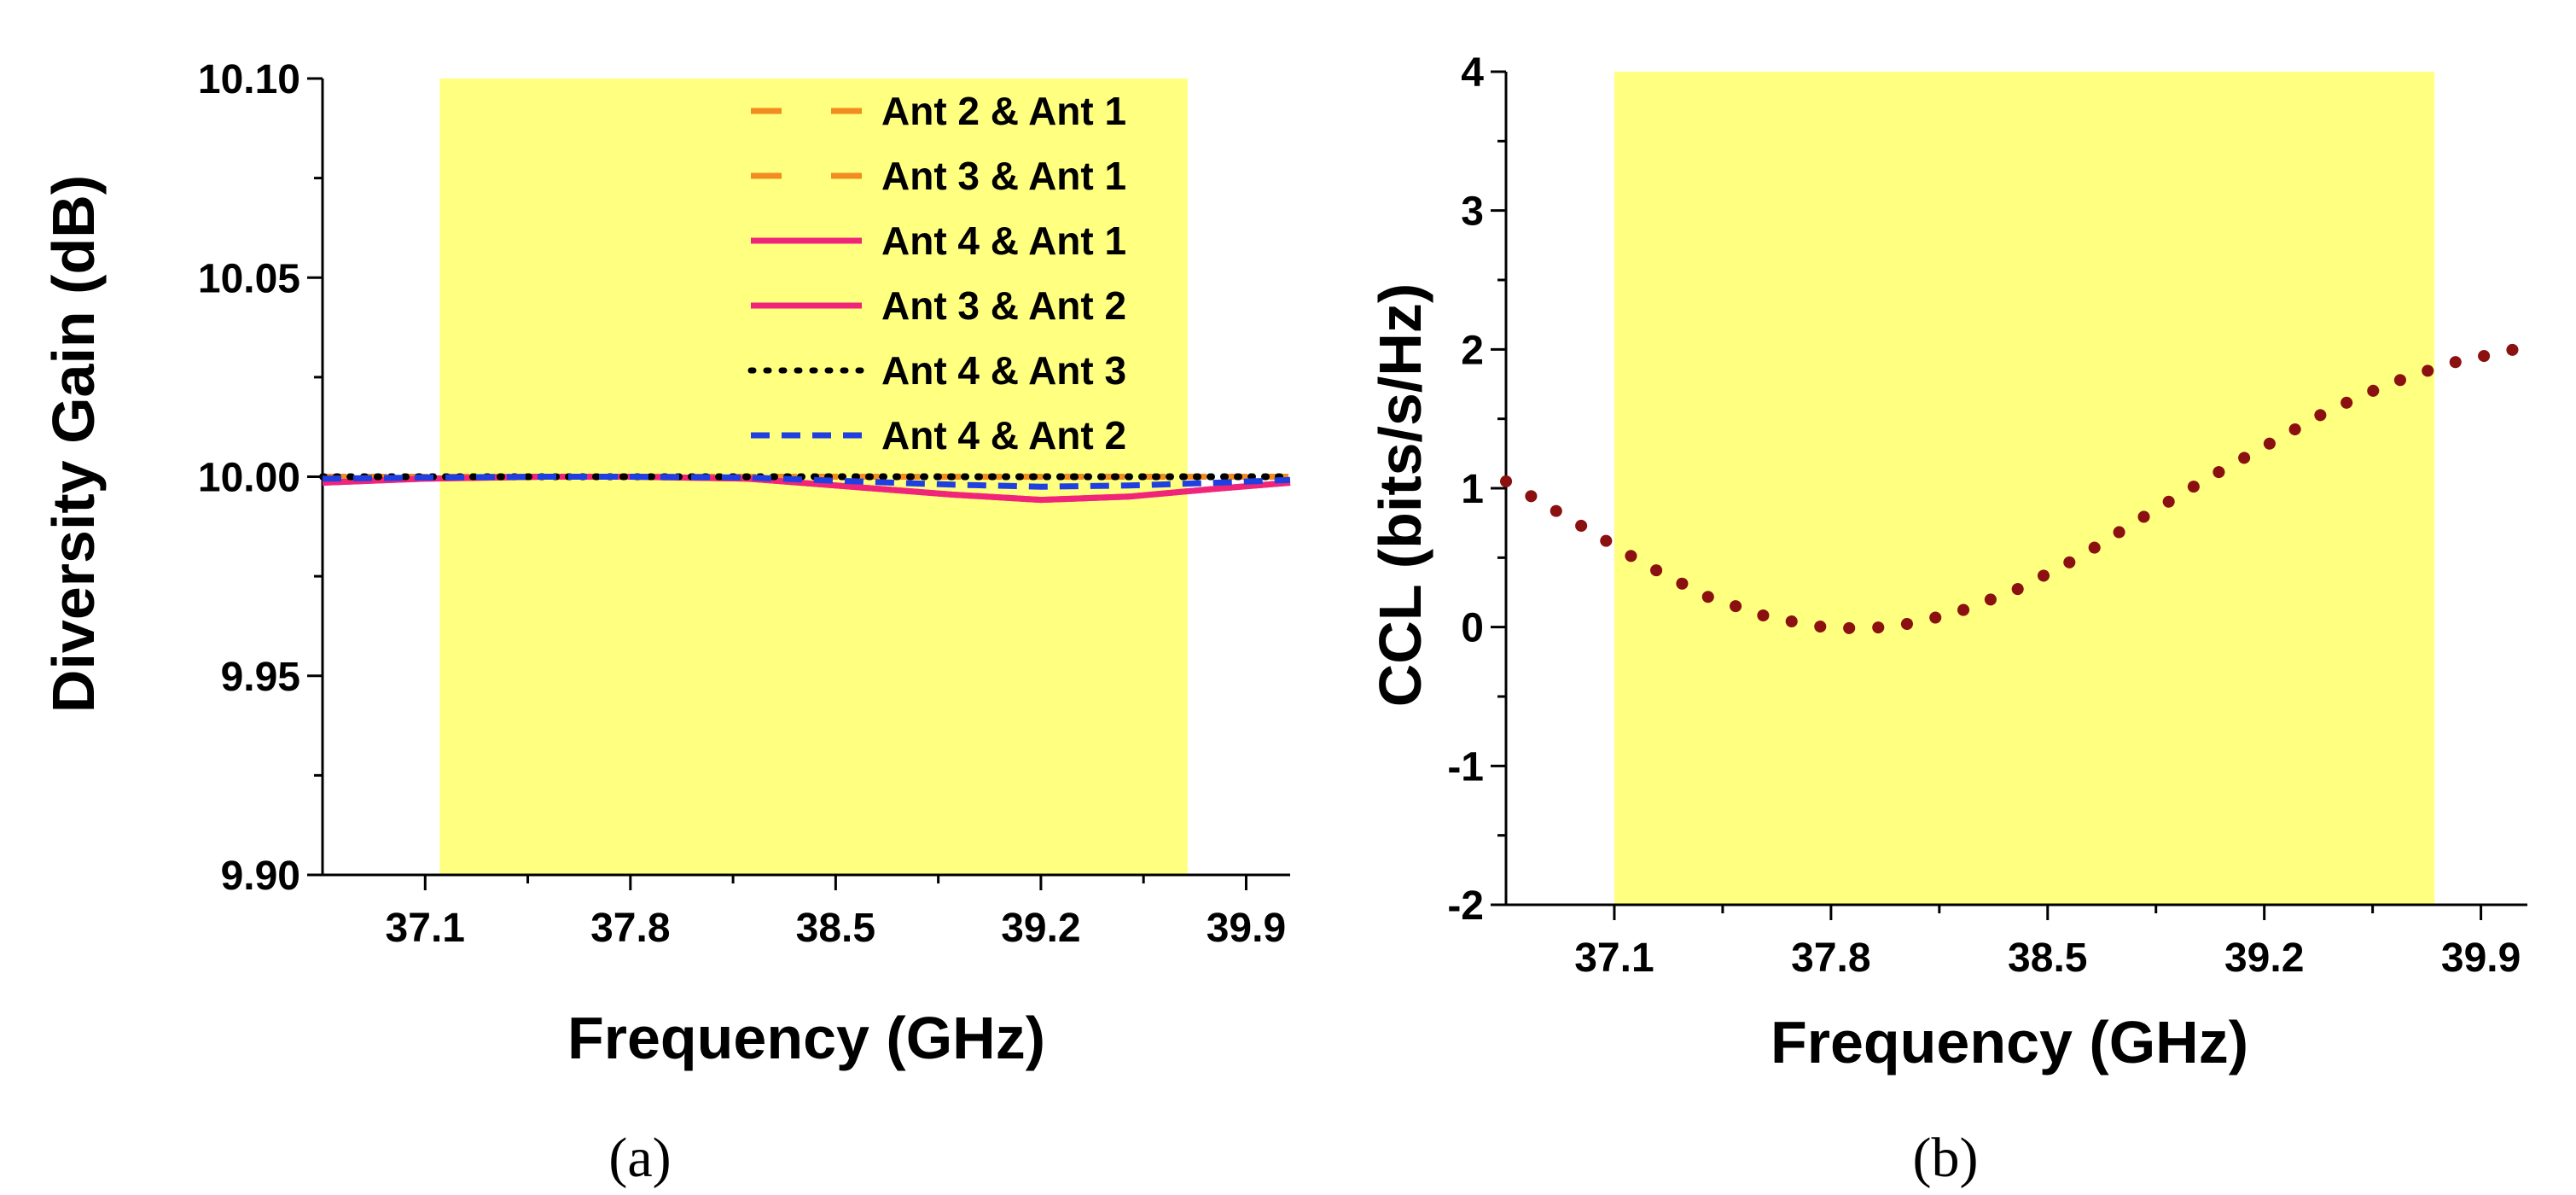  Describe the element at coordinates (1472, 73) in the screenshot. I see `y-tick-label: 4` at that location.